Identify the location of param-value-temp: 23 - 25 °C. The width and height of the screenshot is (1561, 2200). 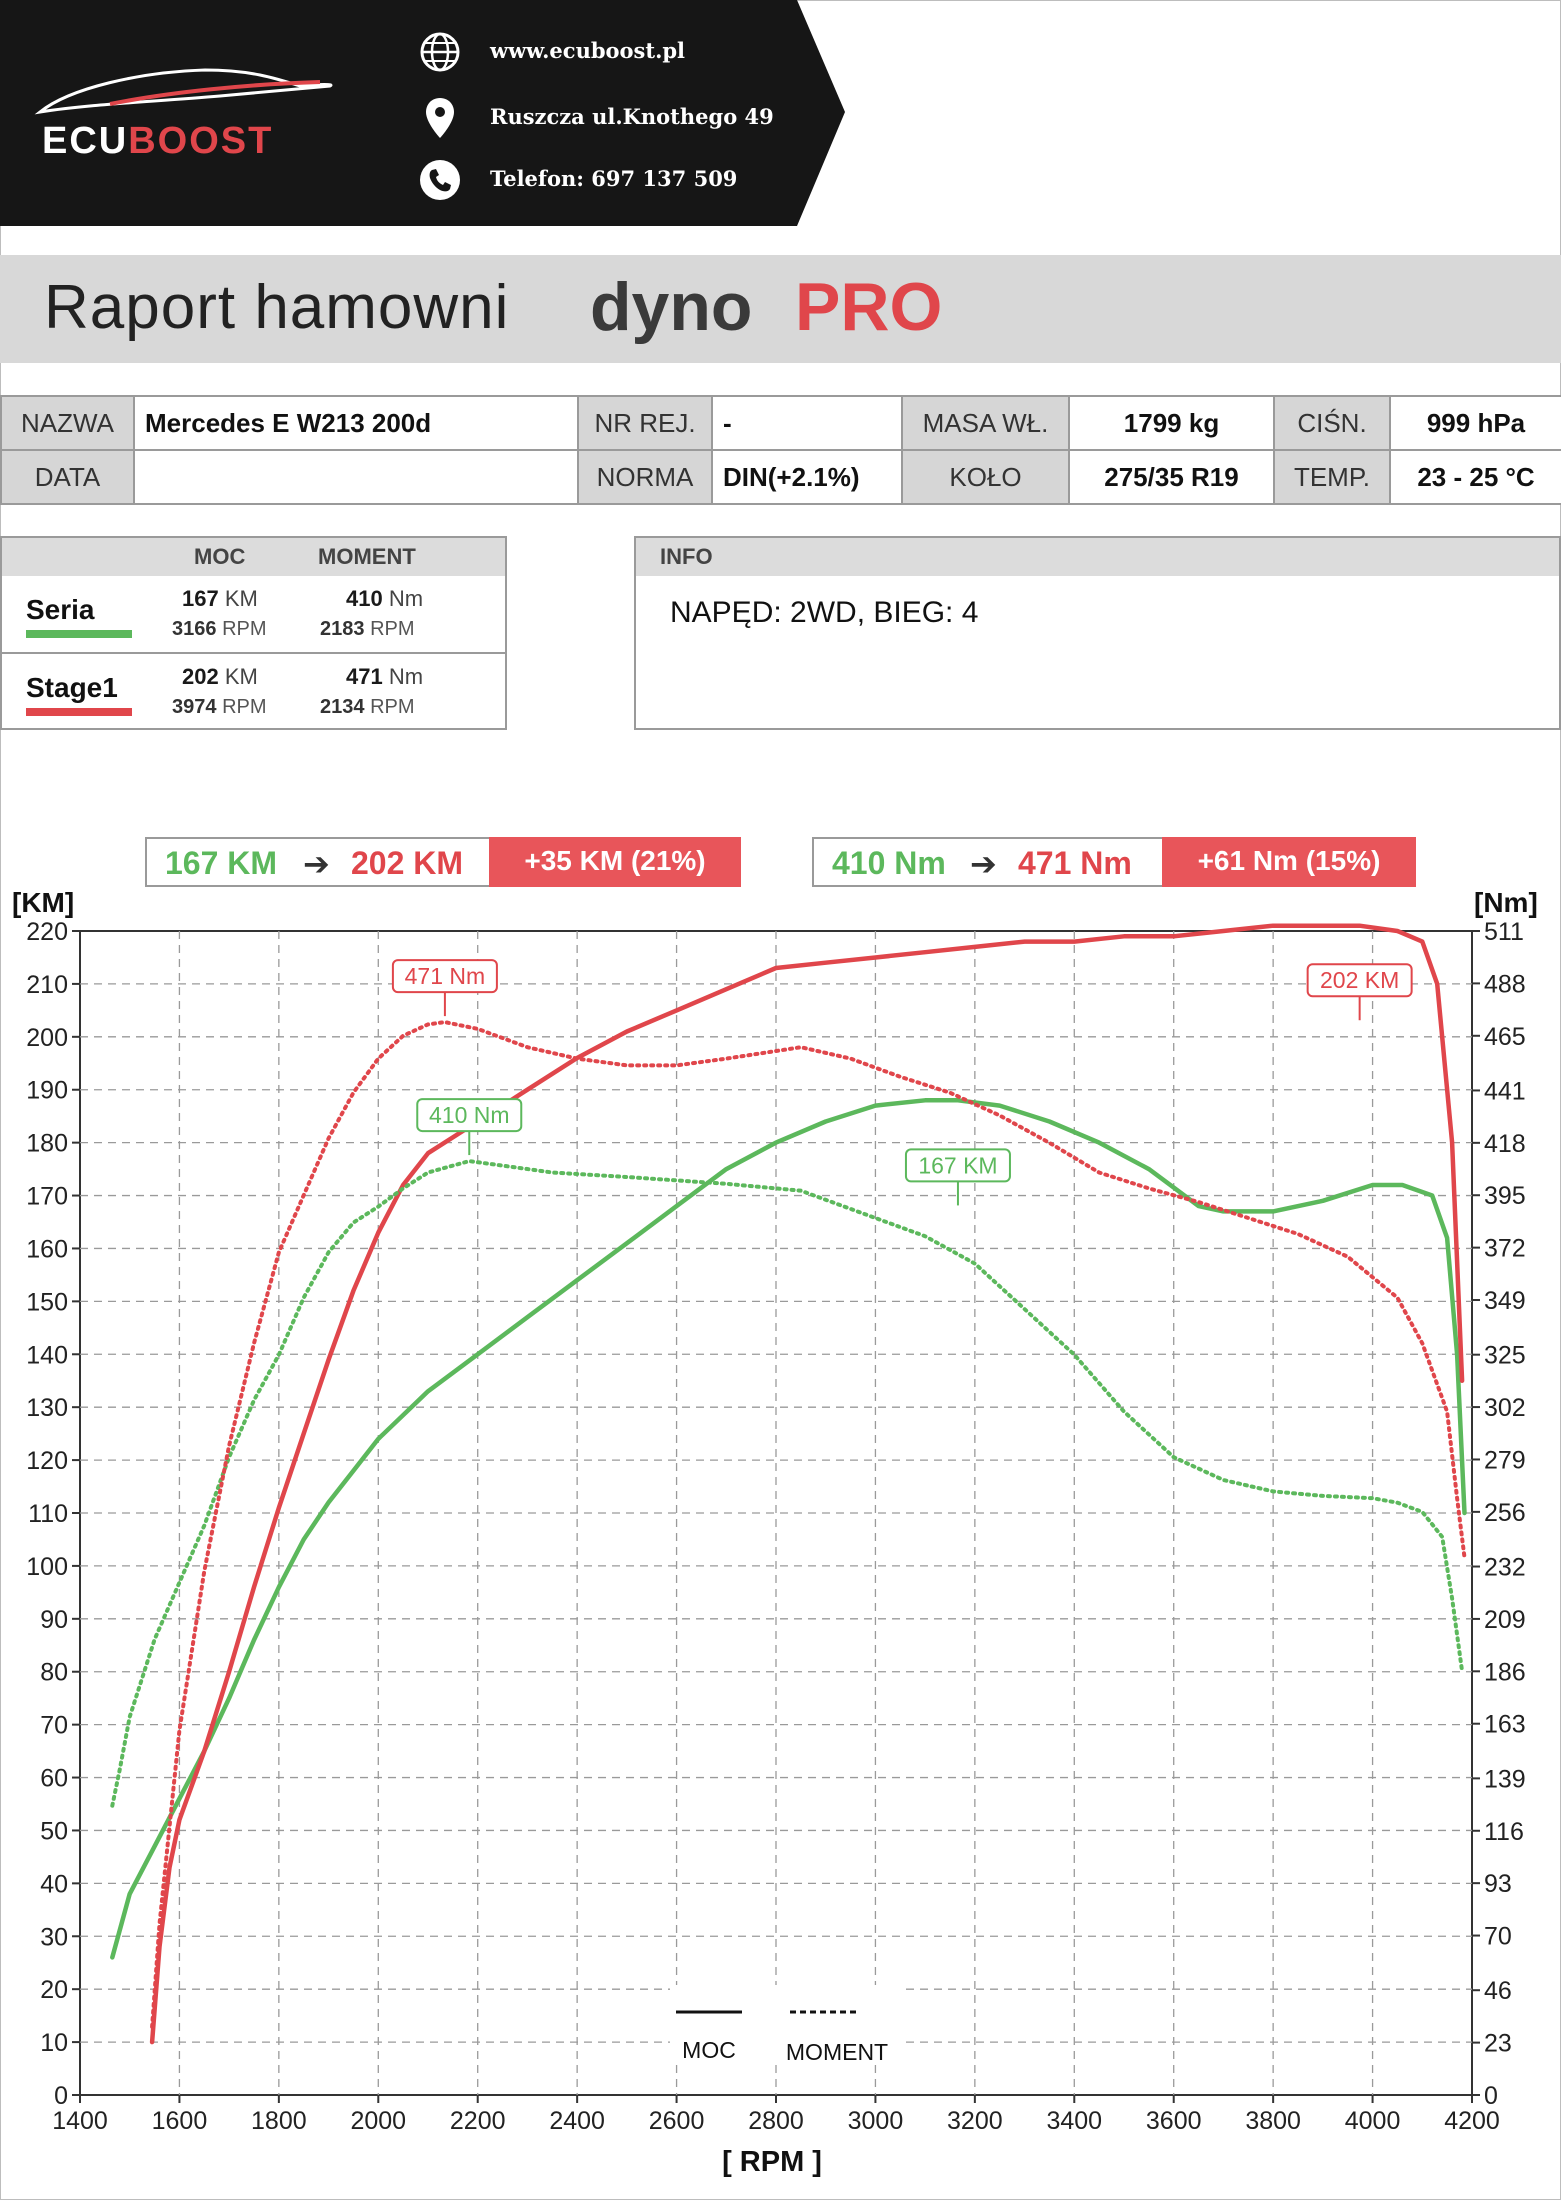
(1475, 477).